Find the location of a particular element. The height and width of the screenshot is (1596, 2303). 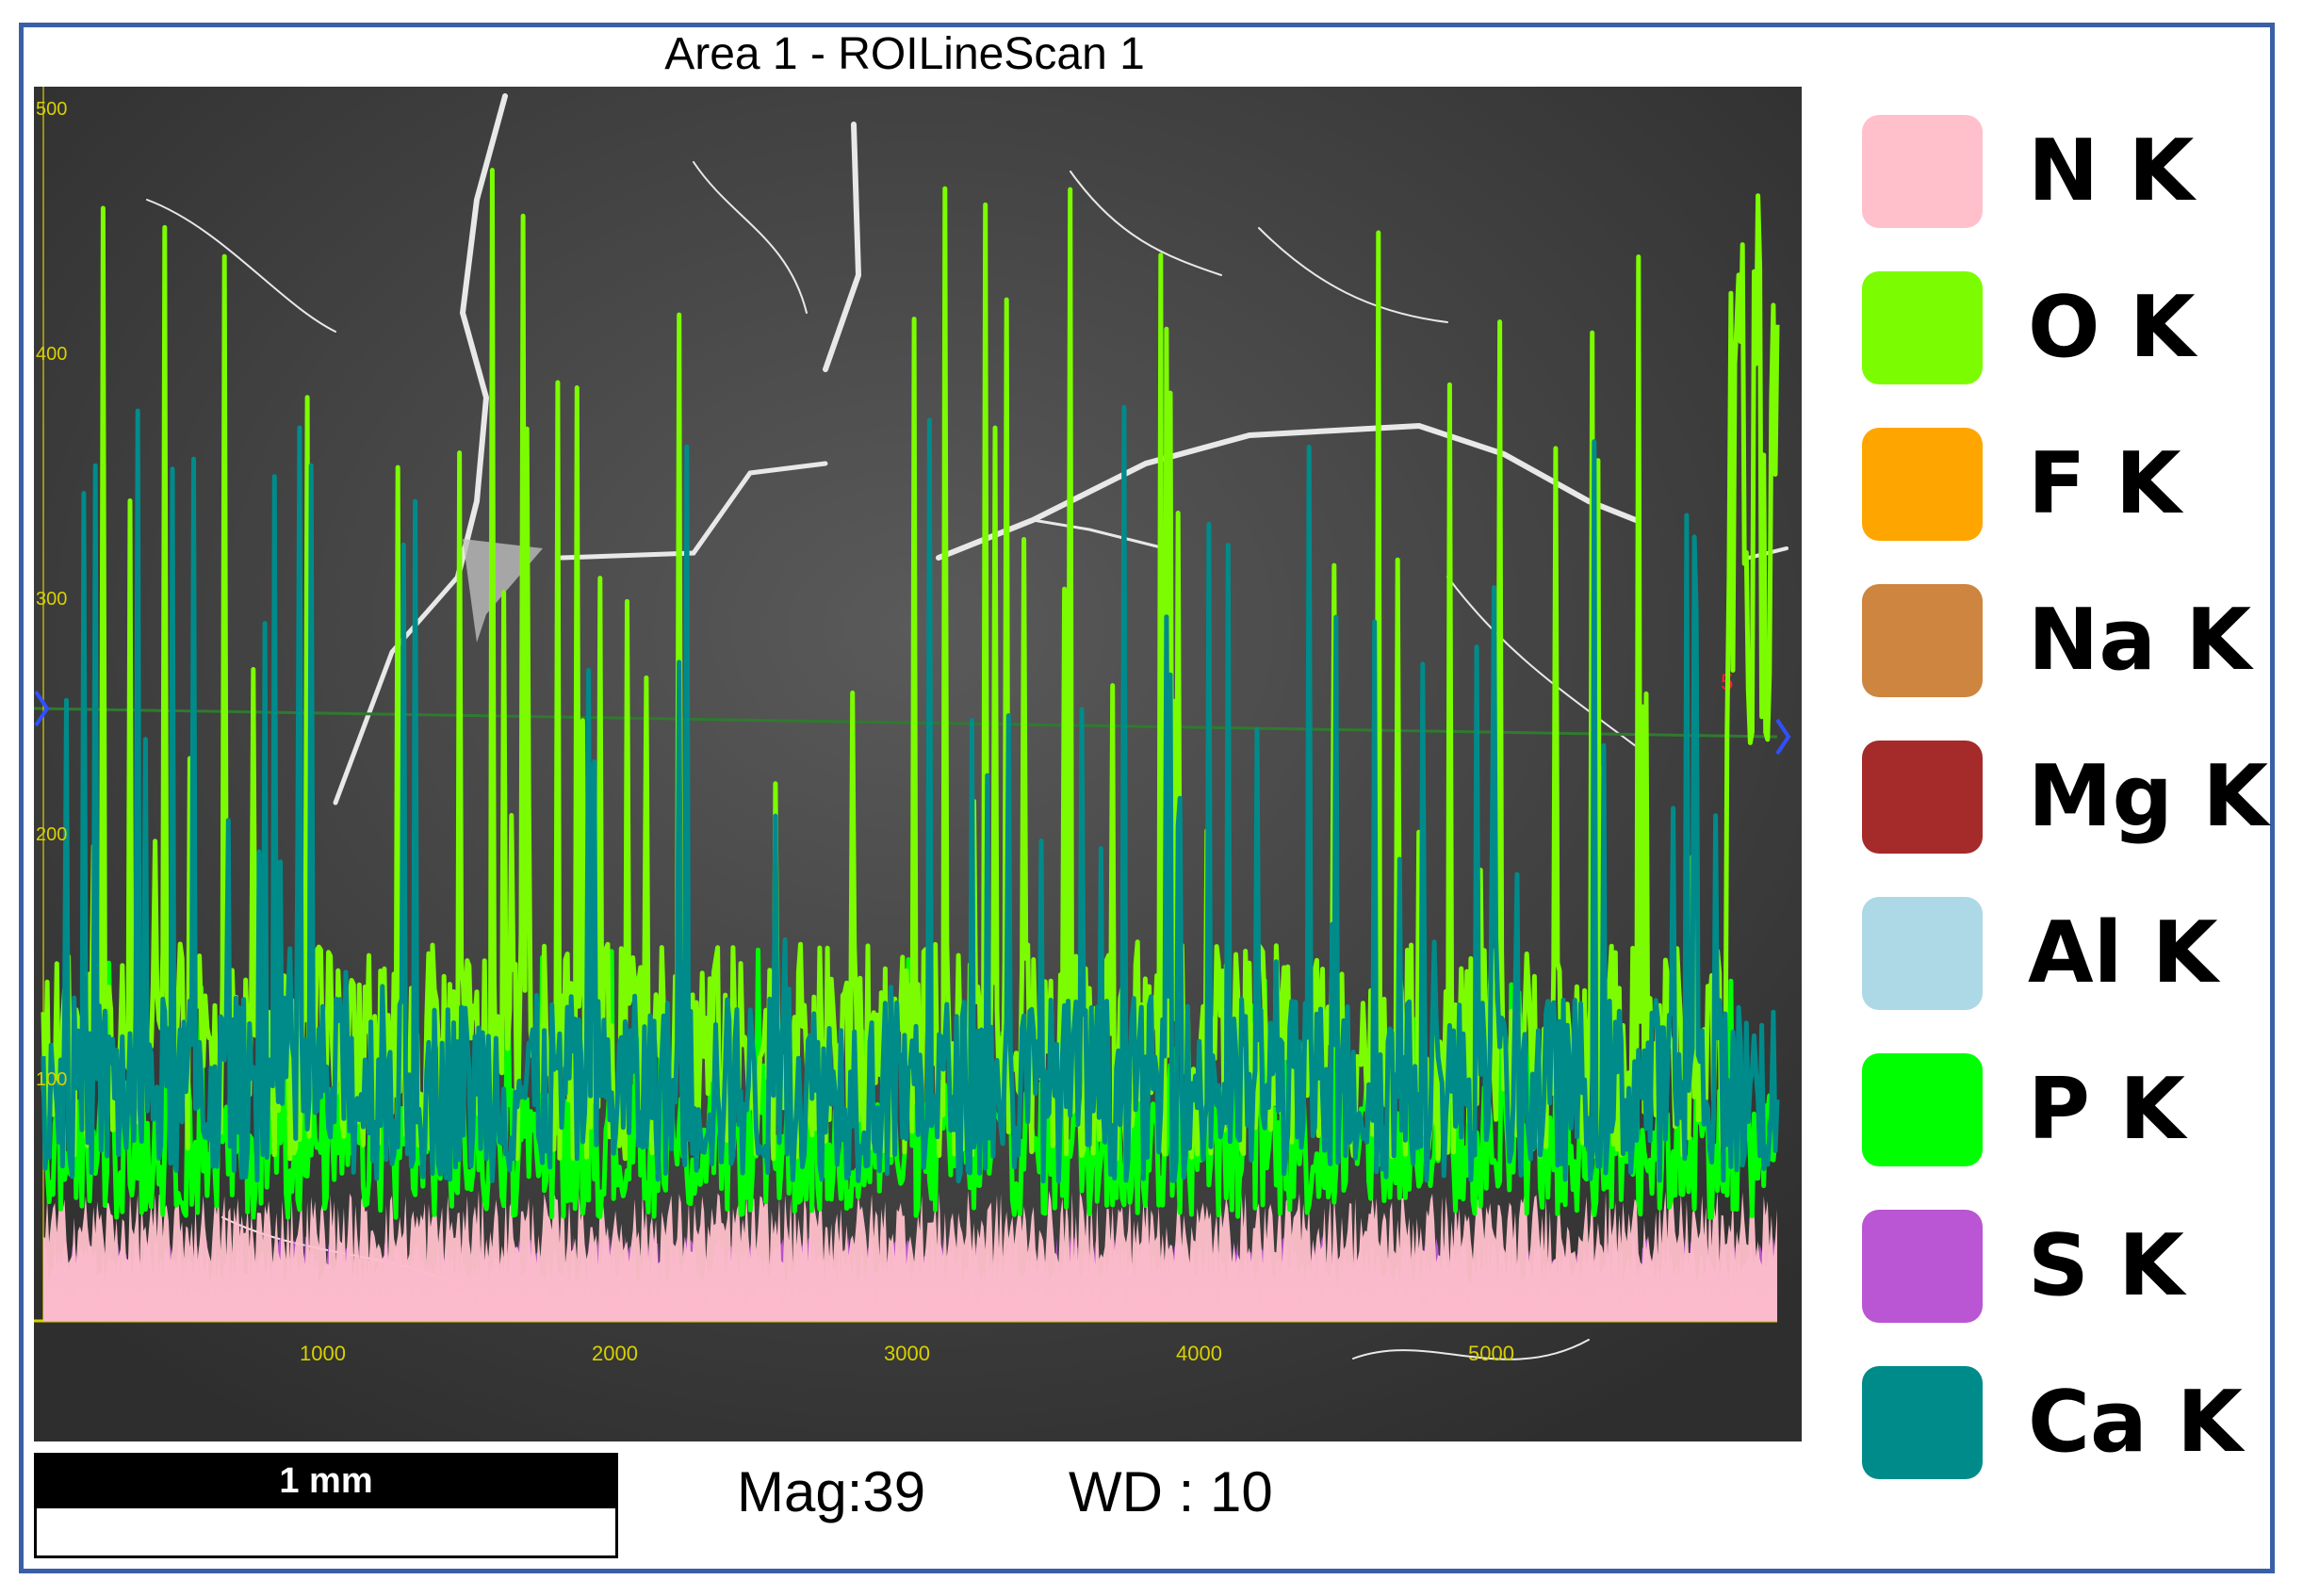

legend-item-s-k: S K is located at coordinates (2069, 1264).